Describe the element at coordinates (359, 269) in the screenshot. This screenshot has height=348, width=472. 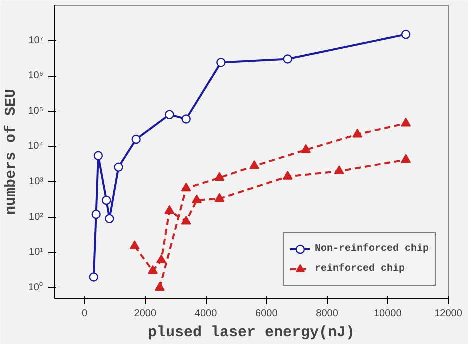
I see `legend-label: reinforced chip` at that location.